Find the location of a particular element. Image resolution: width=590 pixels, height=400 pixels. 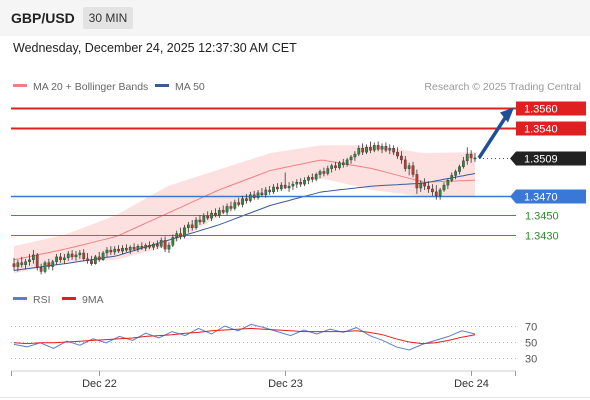

rsi-line is located at coordinates (244, 337).